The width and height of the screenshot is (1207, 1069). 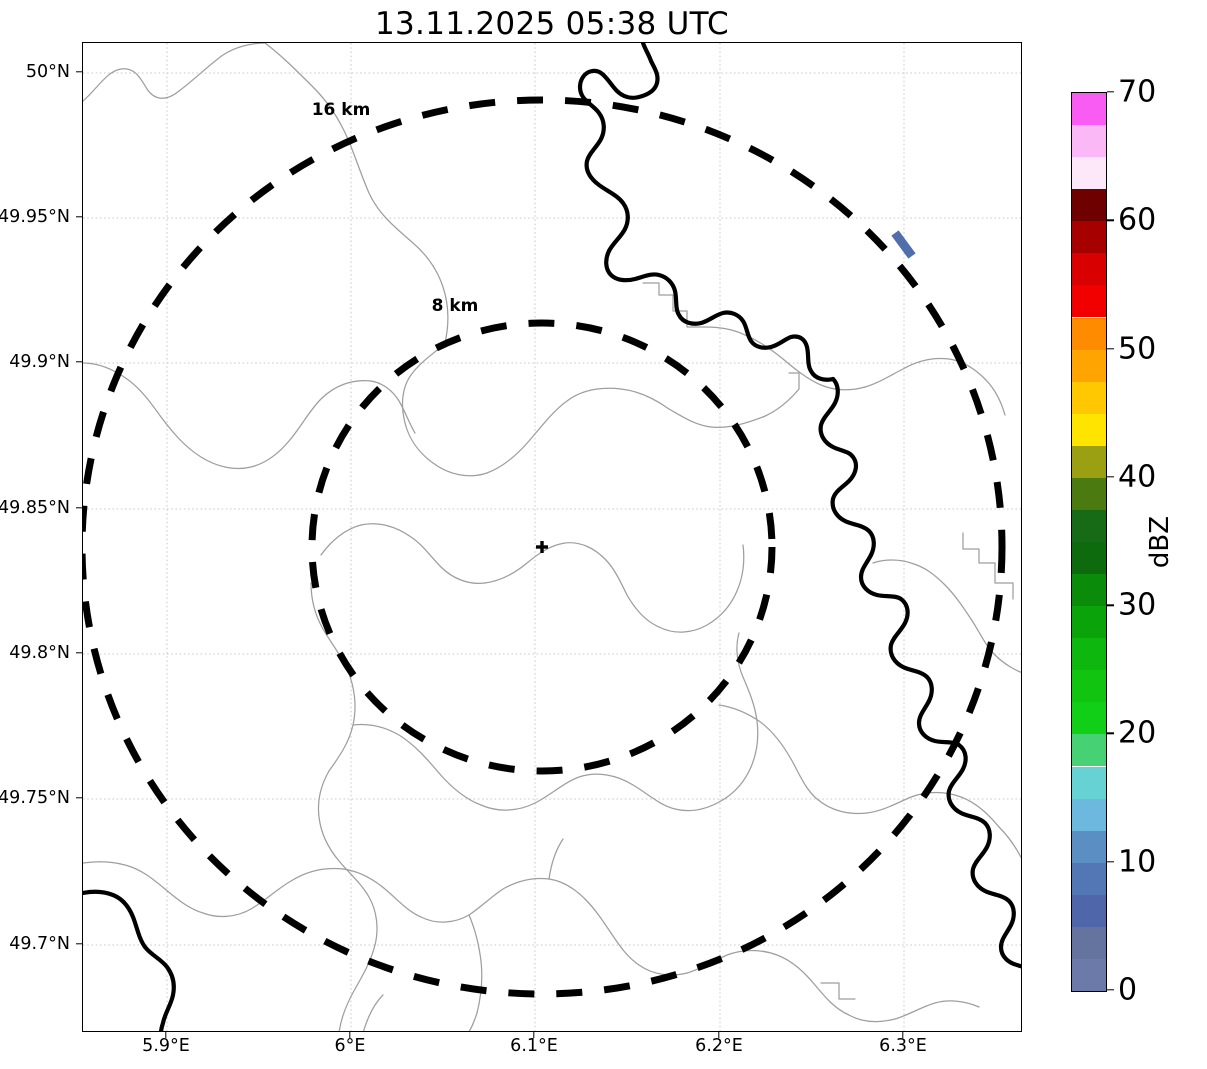 What do you see at coordinates (1137, 92) in the screenshot?
I see `colorbar-tick-label-70: 70` at bounding box center [1137, 92].